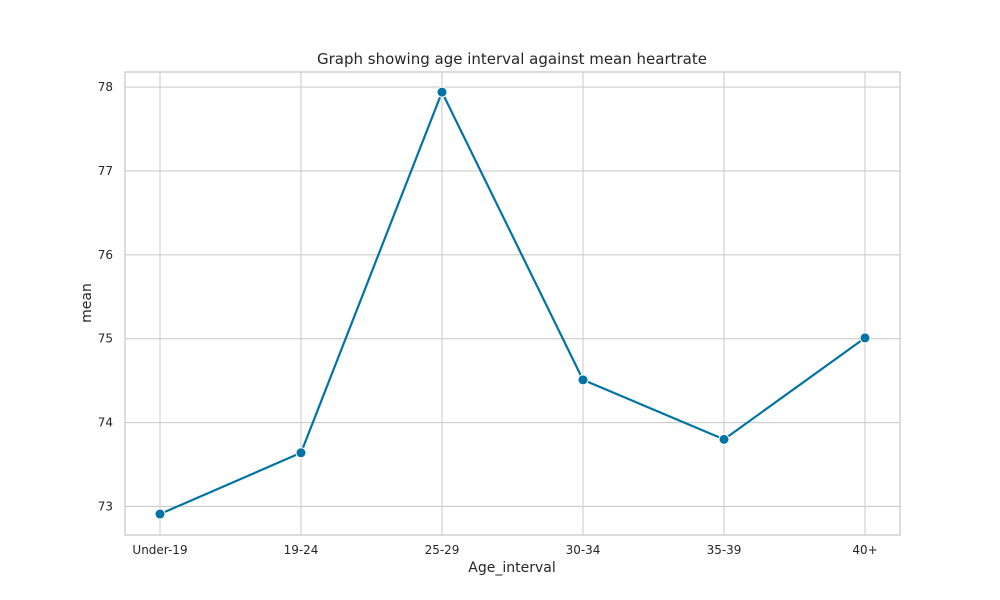  Describe the element at coordinates (301, 550) in the screenshot. I see `x-tick-label: 19-24` at that location.